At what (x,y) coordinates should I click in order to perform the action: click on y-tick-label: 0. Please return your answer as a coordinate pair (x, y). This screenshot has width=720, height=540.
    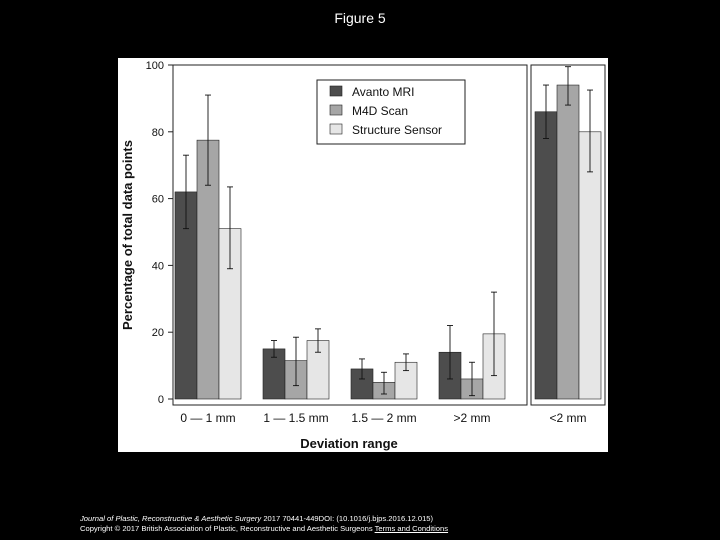
    Looking at the image, I should click on (161, 400).